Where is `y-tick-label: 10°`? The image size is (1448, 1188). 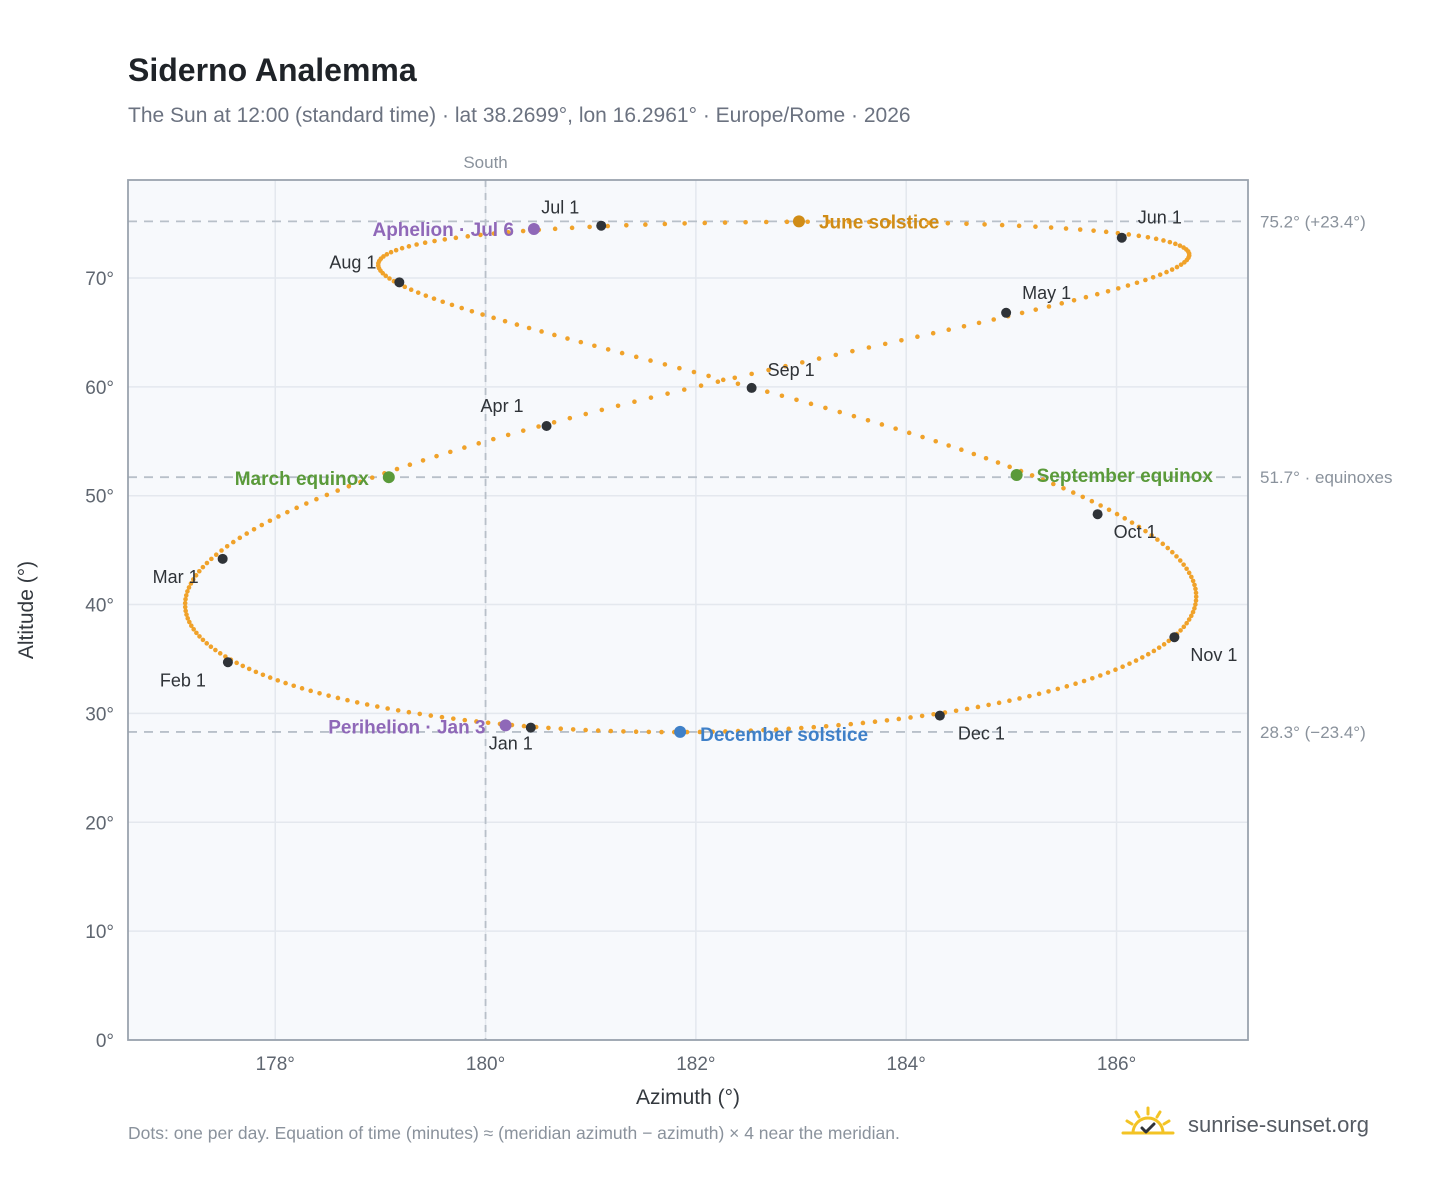 y-tick-label: 10° is located at coordinates (99, 932).